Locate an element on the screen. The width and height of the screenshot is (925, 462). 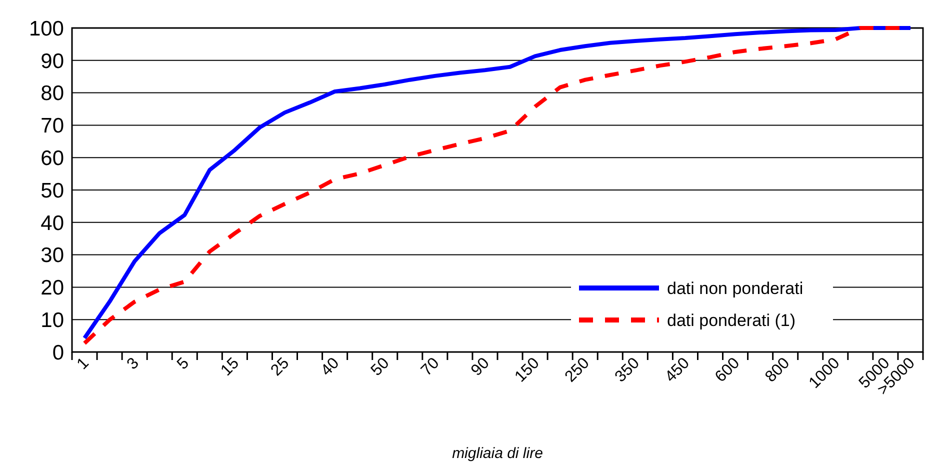
x-tick-label: 70 is located at coordinates (430, 367).